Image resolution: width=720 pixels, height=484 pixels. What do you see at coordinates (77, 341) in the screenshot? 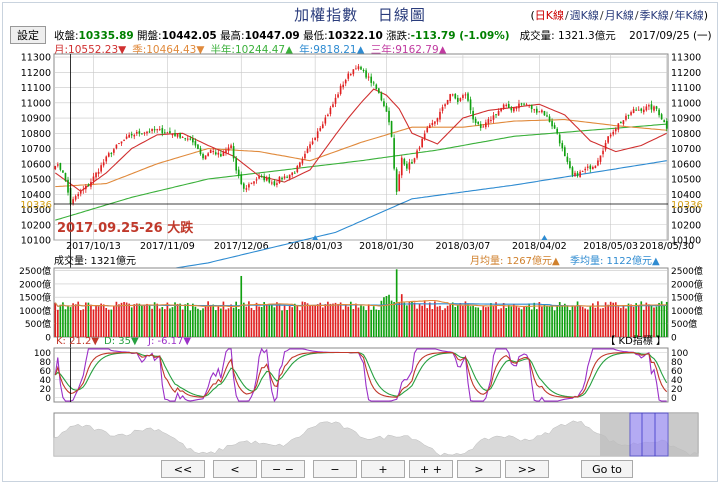
I see `kd-k-label: K: 21.2▼` at bounding box center [77, 341].